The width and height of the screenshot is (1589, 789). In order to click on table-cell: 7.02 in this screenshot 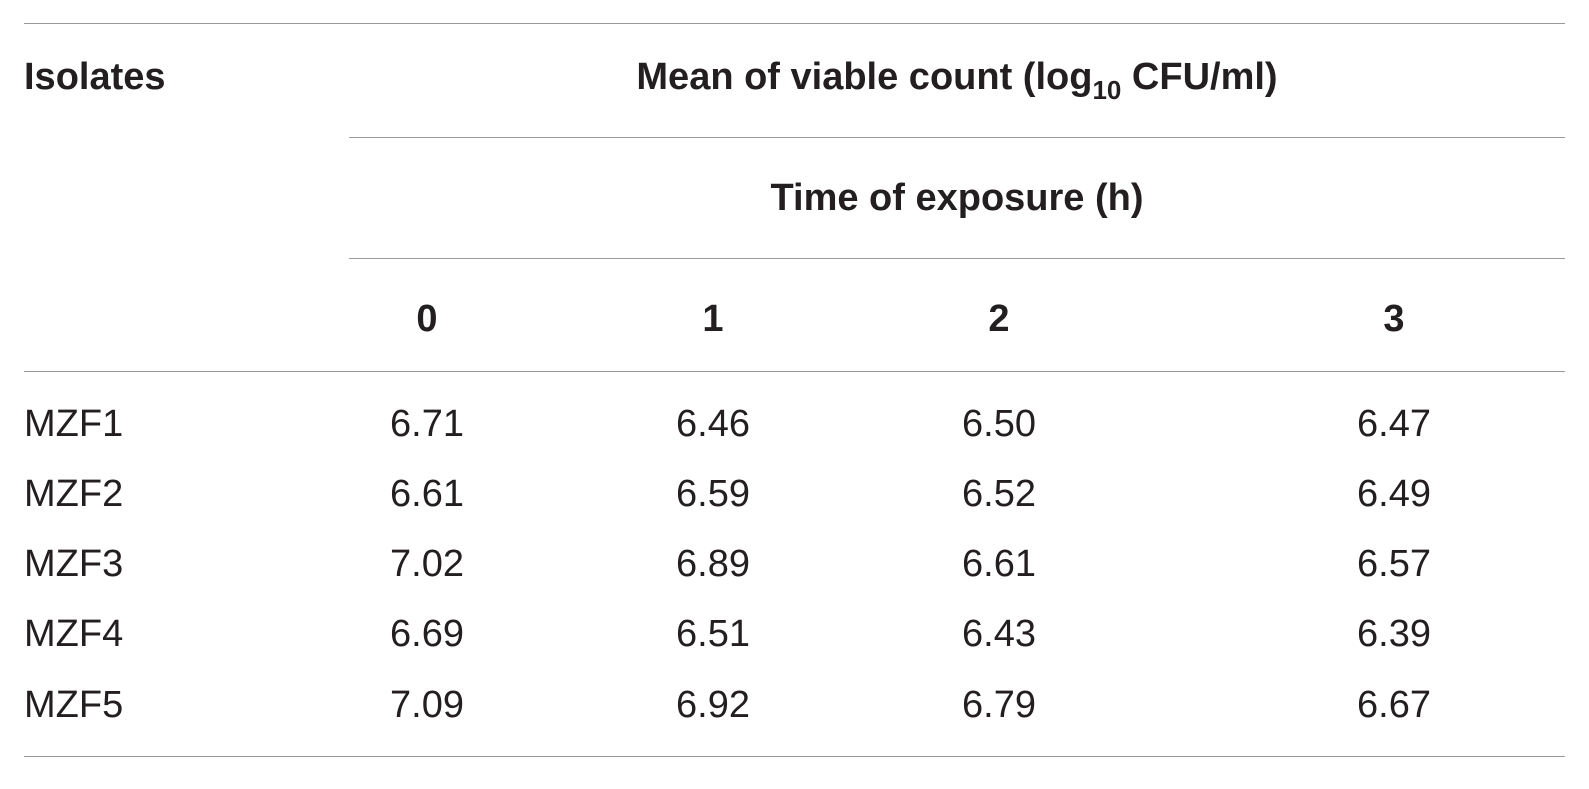, I will do `click(427, 564)`.